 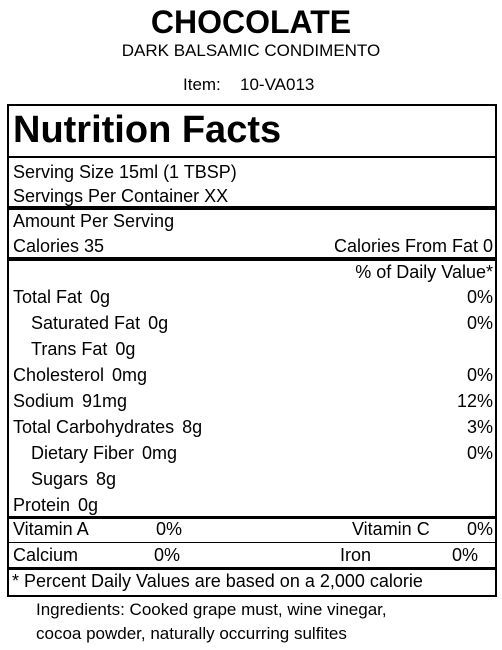 I want to click on nutrient-name: Sugars, so click(x=60, y=479).